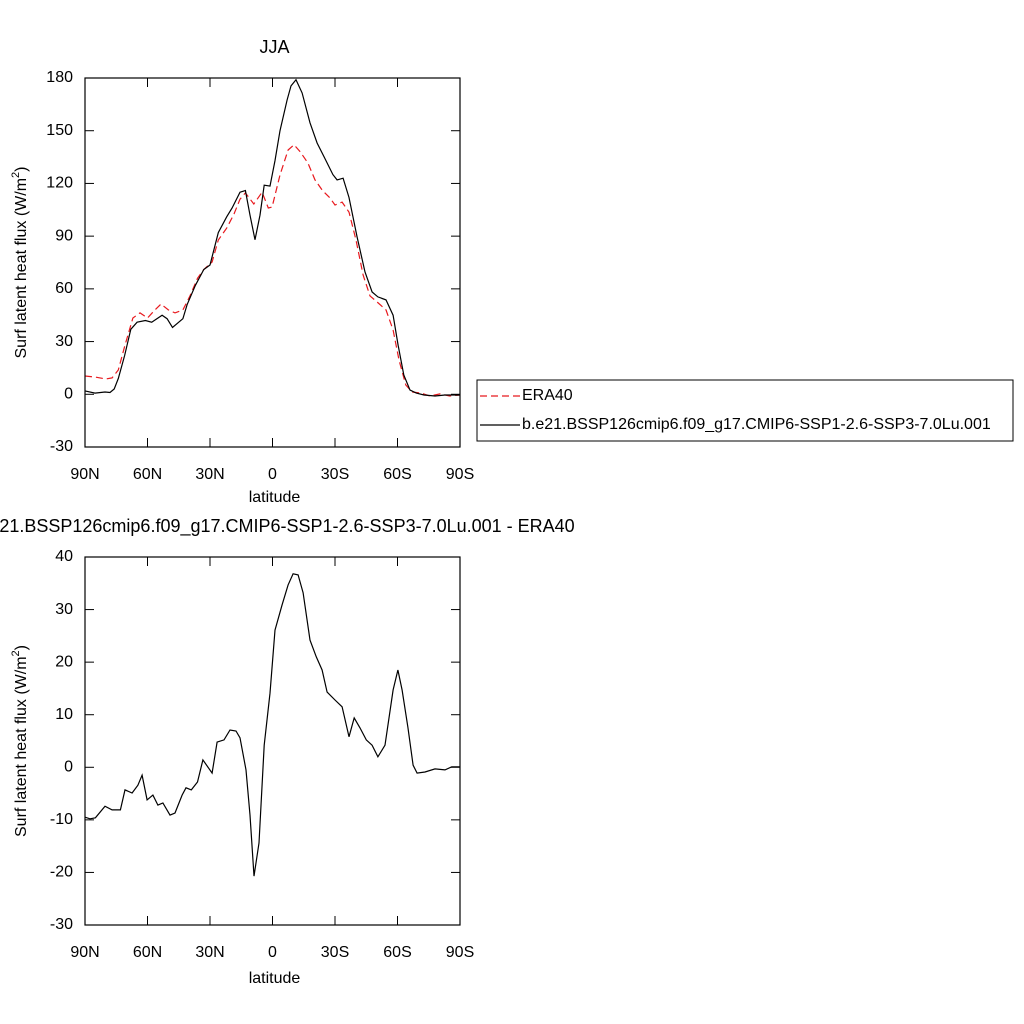  What do you see at coordinates (64, 714) in the screenshot?
I see `y-tick-label: 10` at bounding box center [64, 714].